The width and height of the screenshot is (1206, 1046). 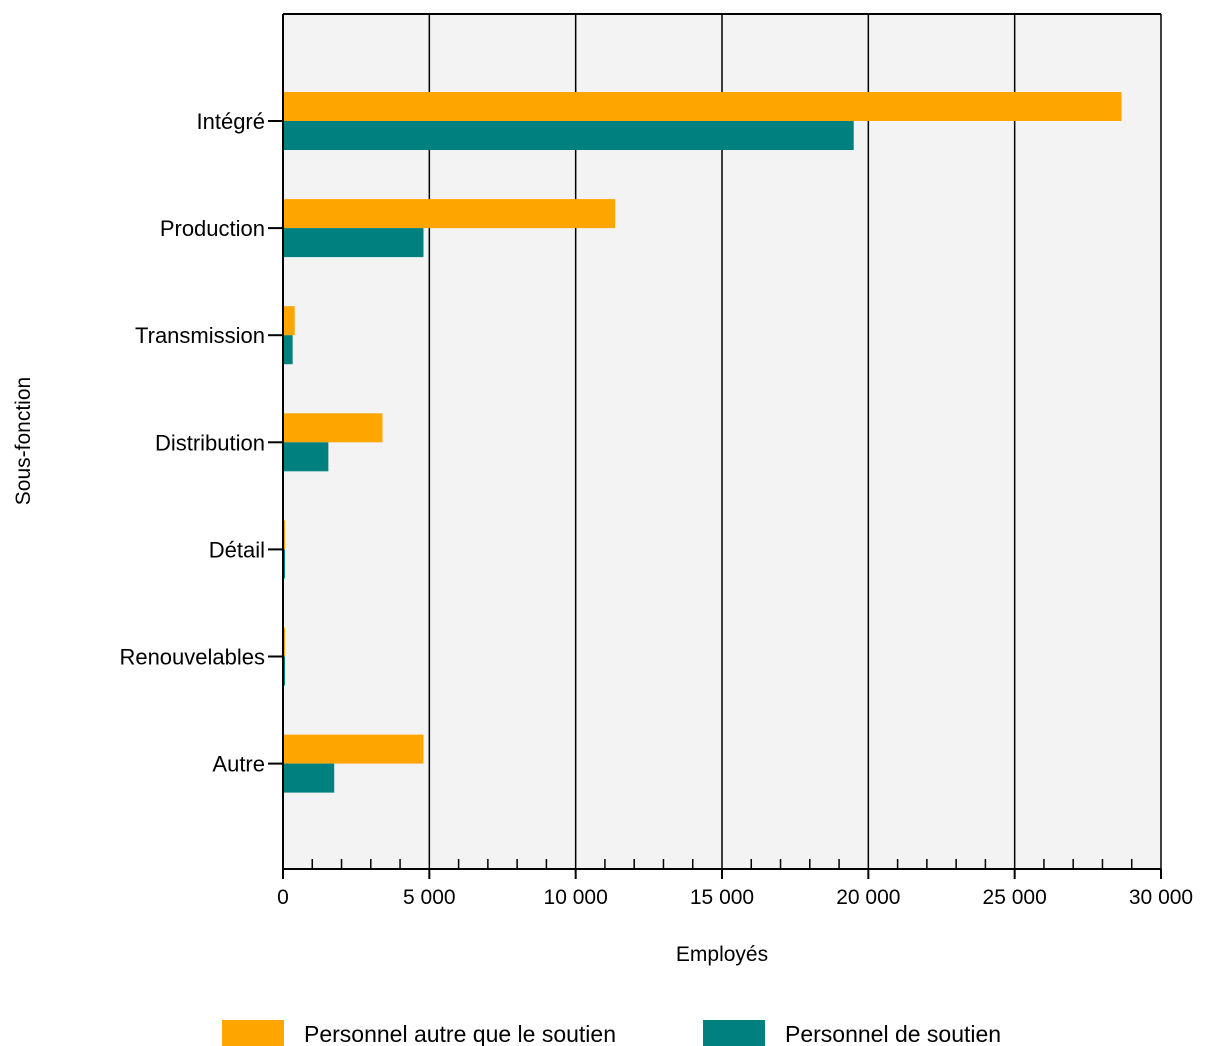 What do you see at coordinates (283, 897) in the screenshot?
I see `x-tick-label: 0` at bounding box center [283, 897].